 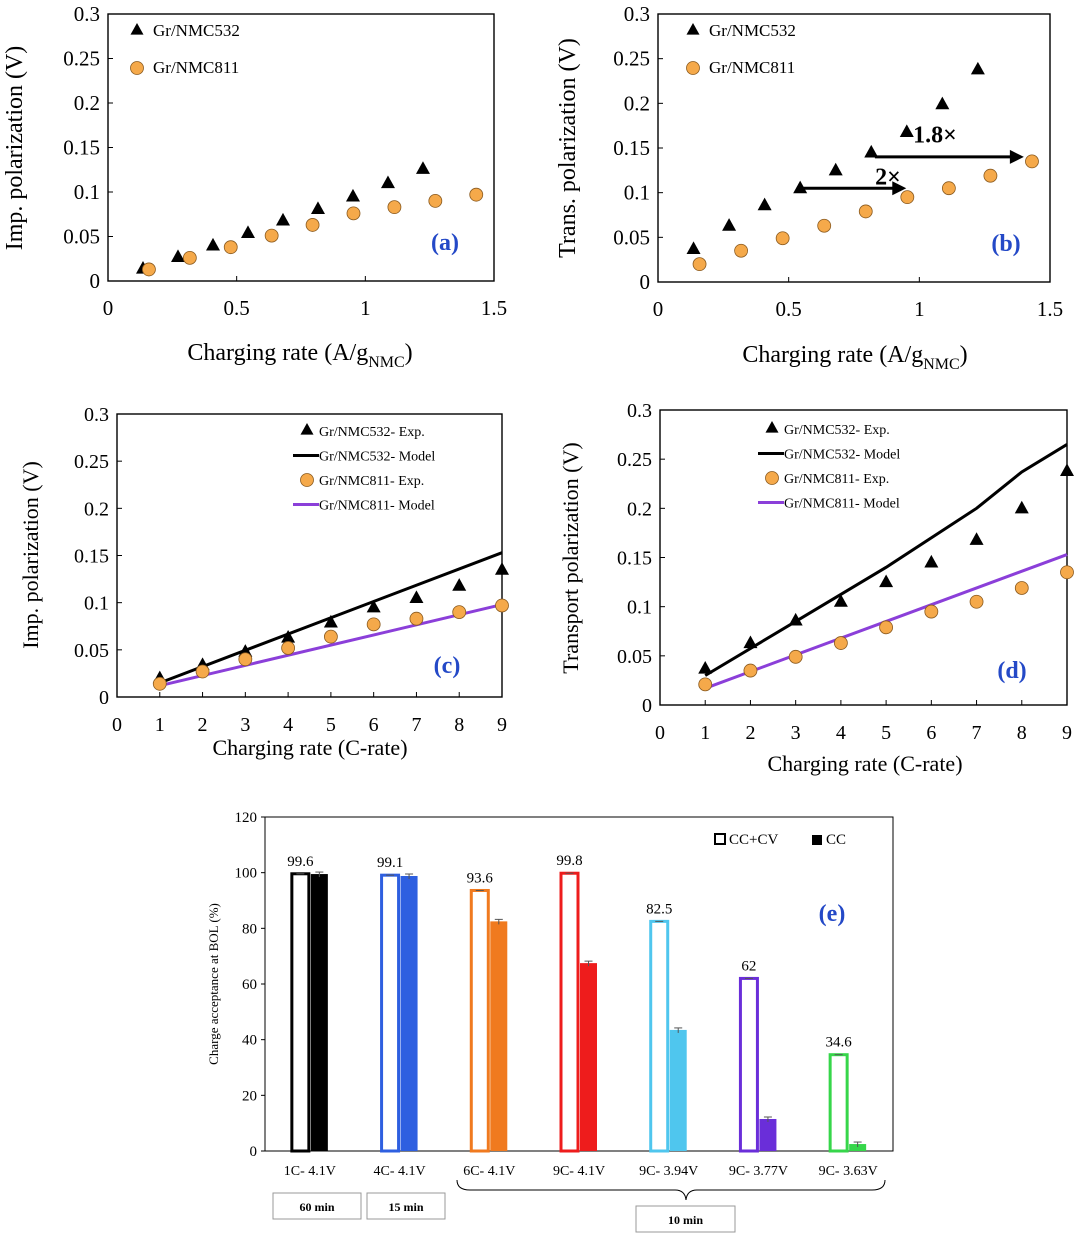 I want to click on x-tick-label: 1.5, so click(x=1050, y=309).